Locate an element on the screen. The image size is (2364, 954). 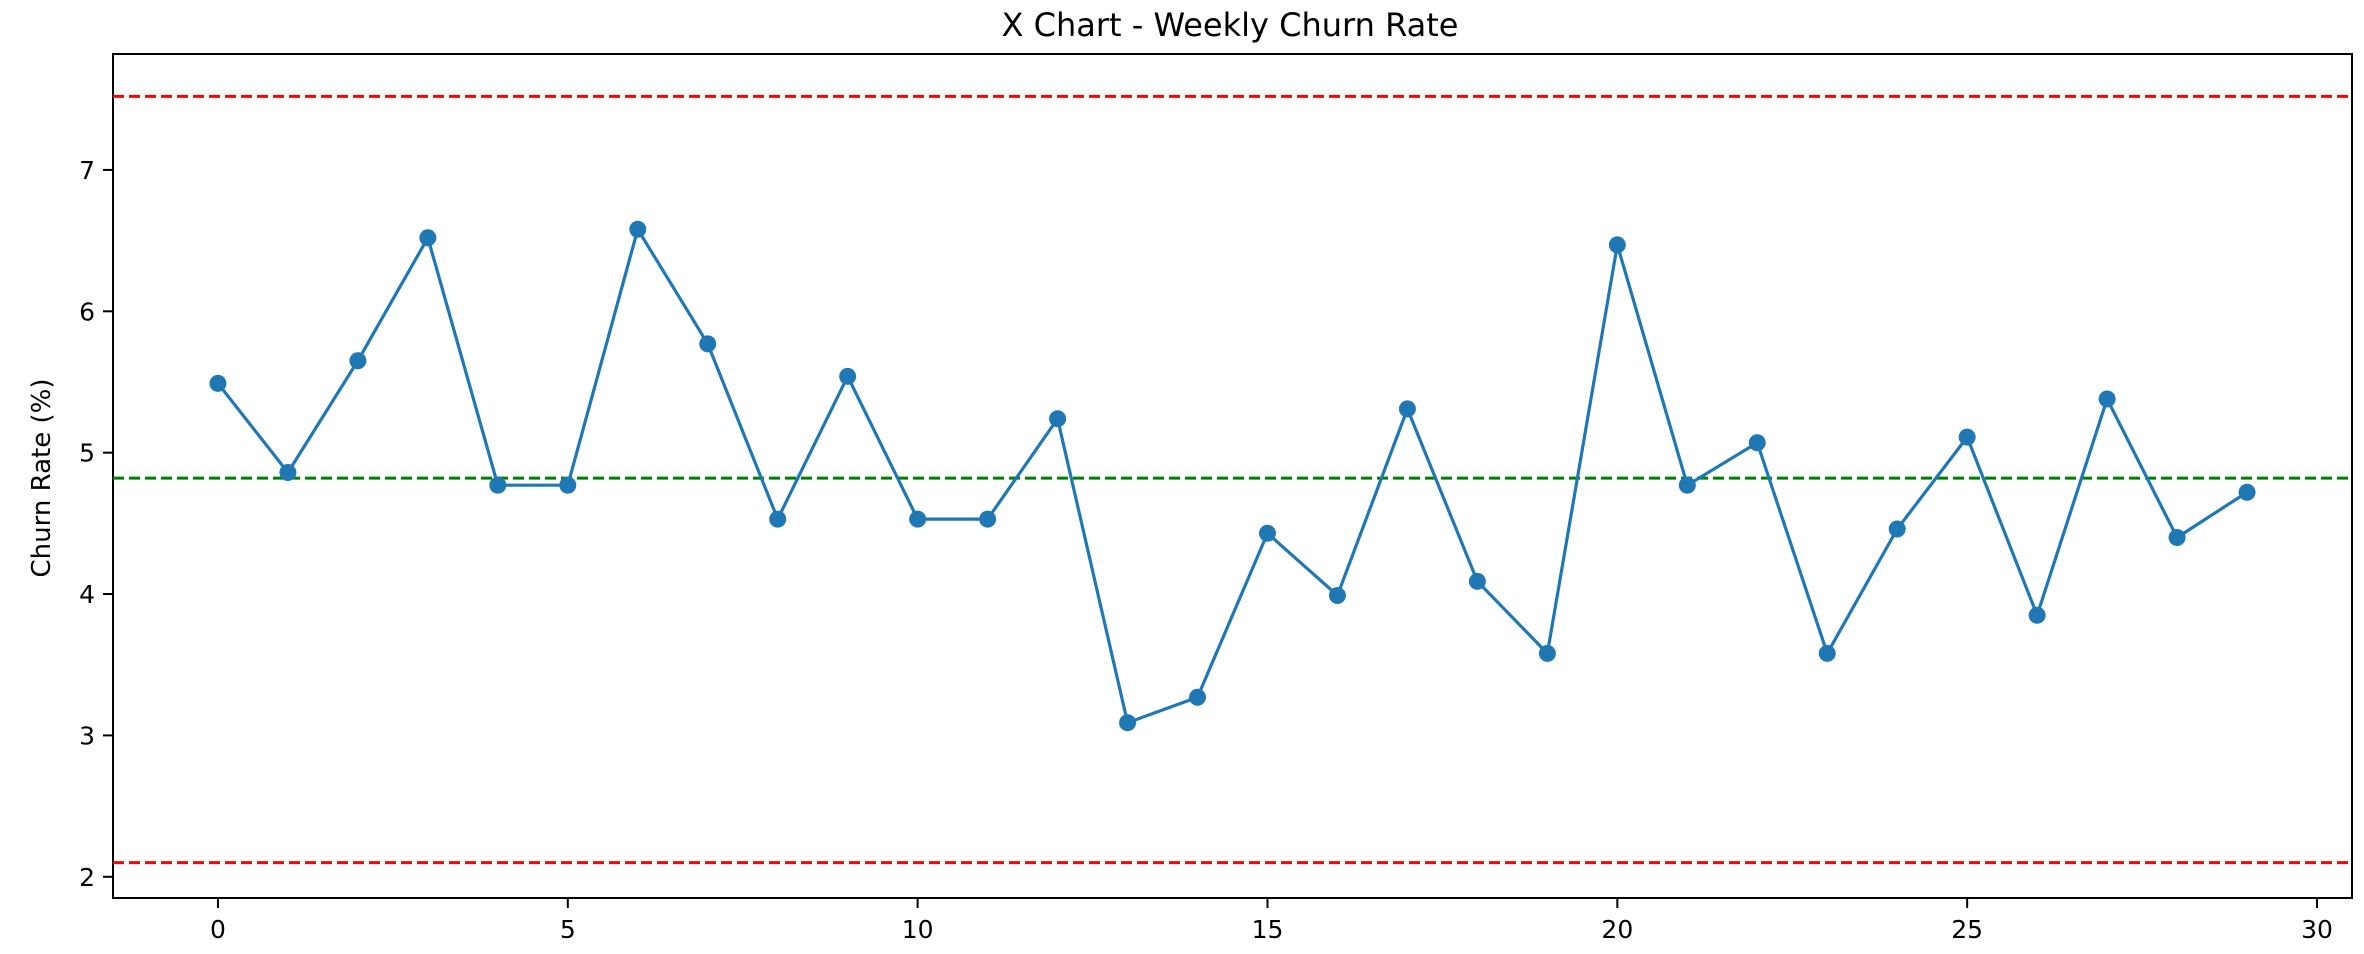
x-tick-label: 15 is located at coordinates (1268, 929).